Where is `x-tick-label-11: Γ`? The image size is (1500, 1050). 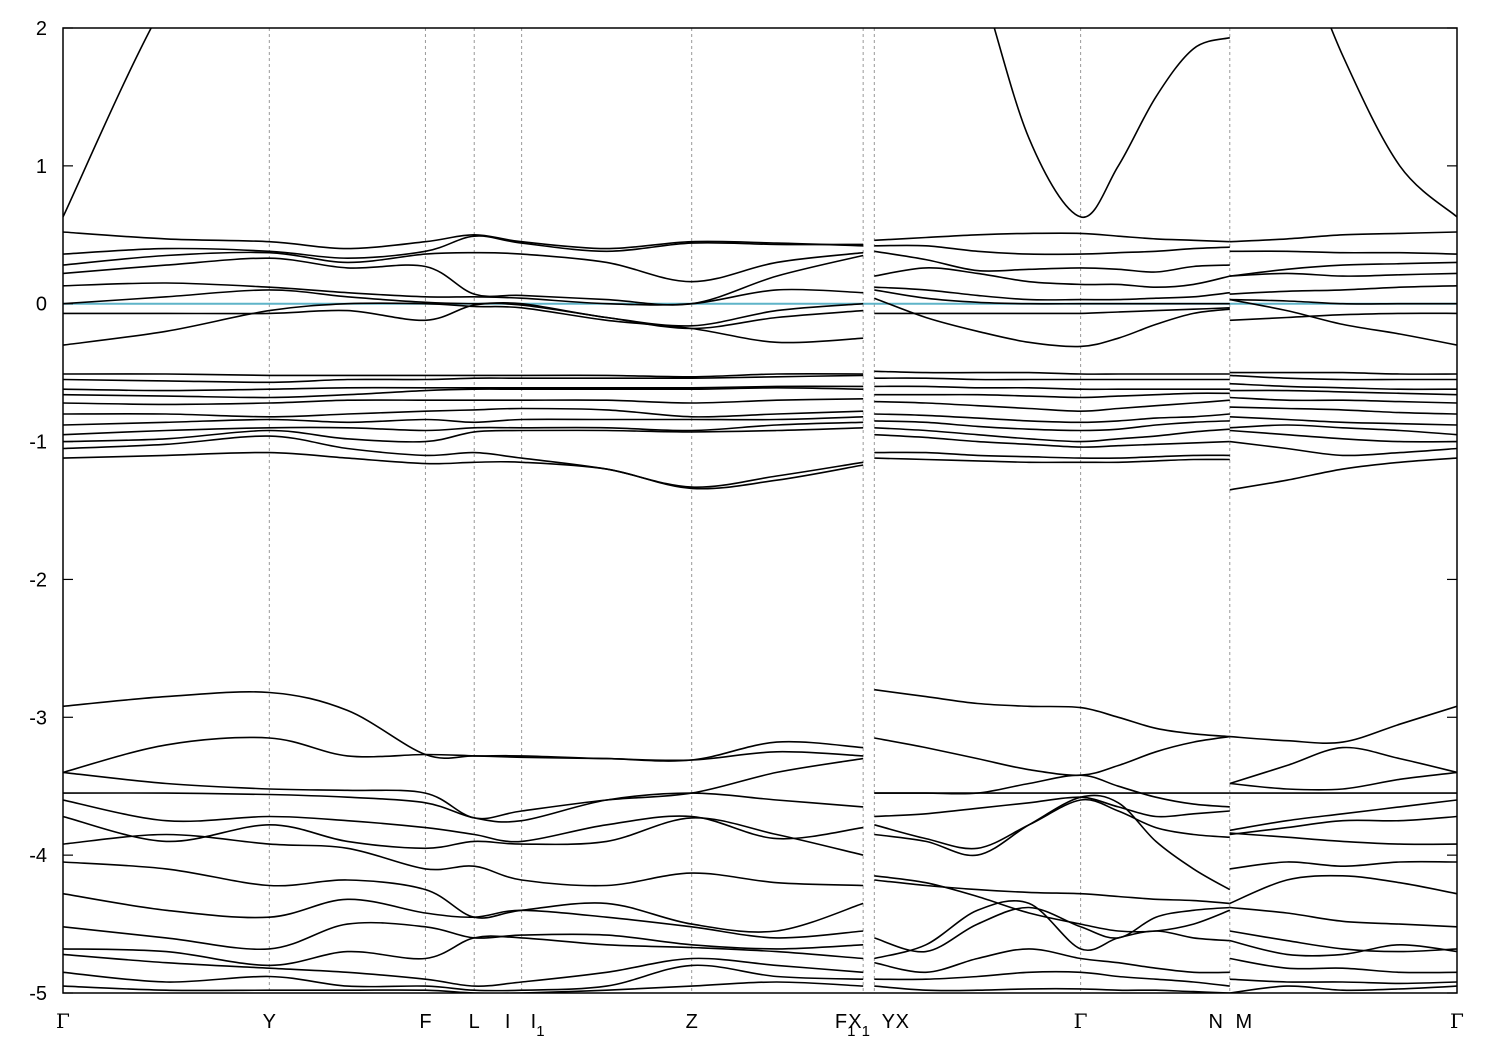 x-tick-label-11: Γ is located at coordinates (1081, 1021).